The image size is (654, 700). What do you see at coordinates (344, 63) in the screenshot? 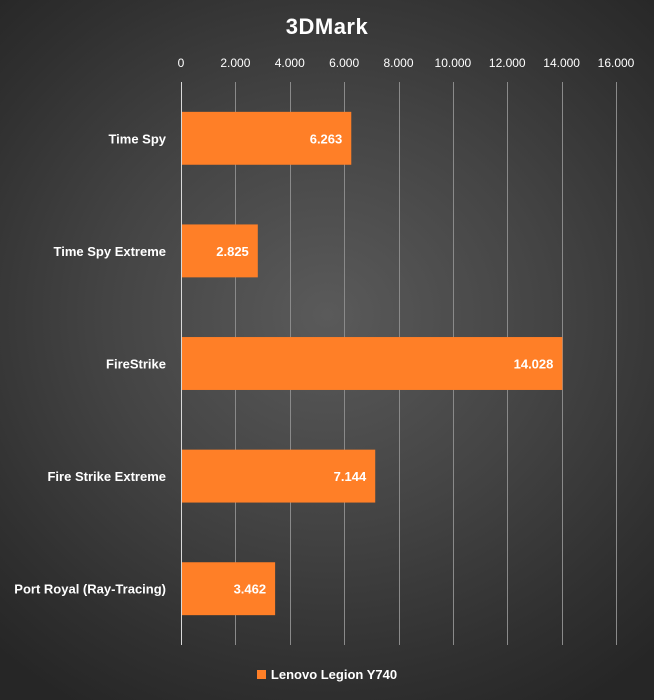
I see `x-tick-label: 6.000` at bounding box center [344, 63].